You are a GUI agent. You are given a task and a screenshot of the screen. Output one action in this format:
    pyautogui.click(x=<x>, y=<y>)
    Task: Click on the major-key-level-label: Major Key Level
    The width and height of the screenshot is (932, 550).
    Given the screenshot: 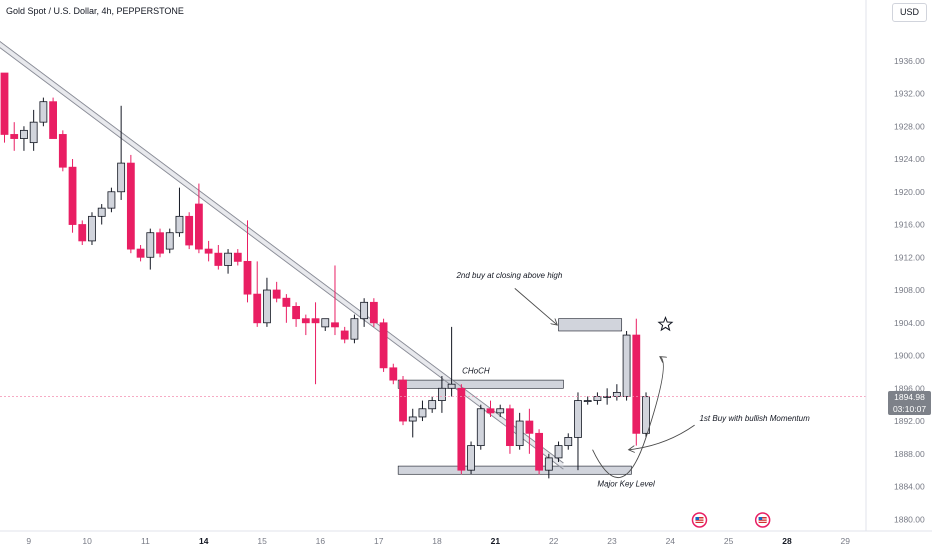 What is the action you would take?
    pyautogui.click(x=626, y=484)
    